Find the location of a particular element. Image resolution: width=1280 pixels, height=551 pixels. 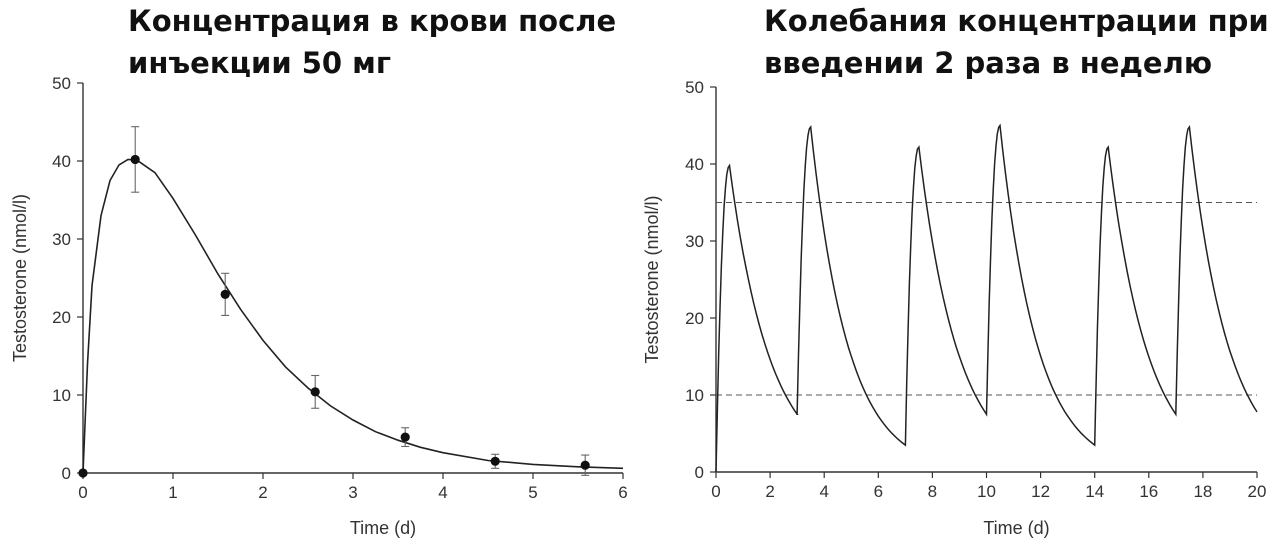

chart1-x-tick-label: 1 is located at coordinates (172, 492).